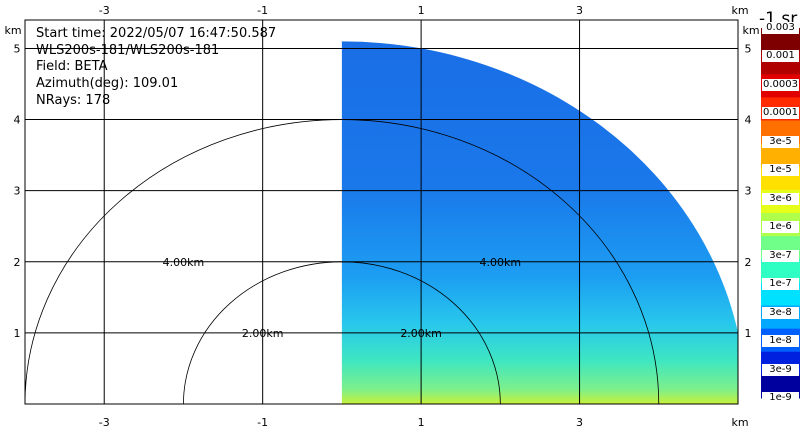 Image resolution: width=800 pixels, height=435 pixels. What do you see at coordinates (579, 422) in the screenshot?
I see `x-tick-label-bottom: 3` at bounding box center [579, 422].